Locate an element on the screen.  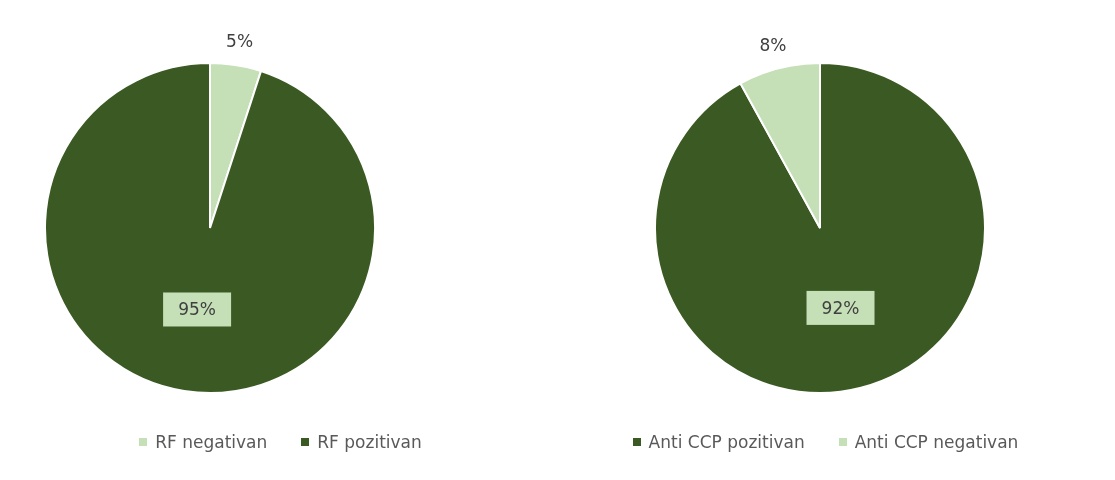
legend-label: Anti CCP pozitivan is located at coordinates (726, 442).